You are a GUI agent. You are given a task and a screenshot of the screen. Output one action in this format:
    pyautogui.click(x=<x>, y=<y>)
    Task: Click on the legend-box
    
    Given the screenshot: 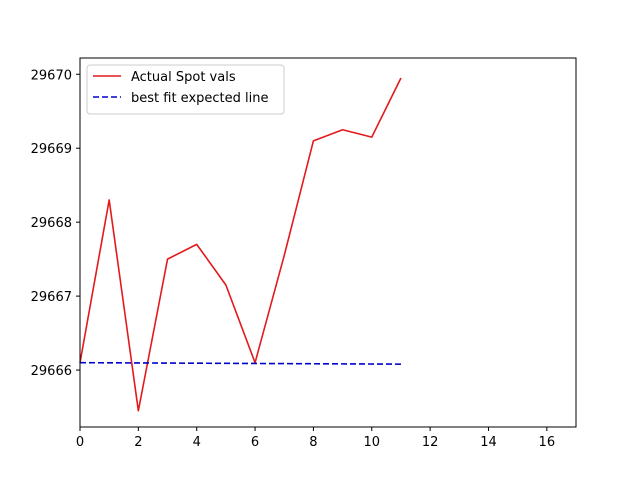 What is the action you would take?
    pyautogui.click(x=185, y=89)
    